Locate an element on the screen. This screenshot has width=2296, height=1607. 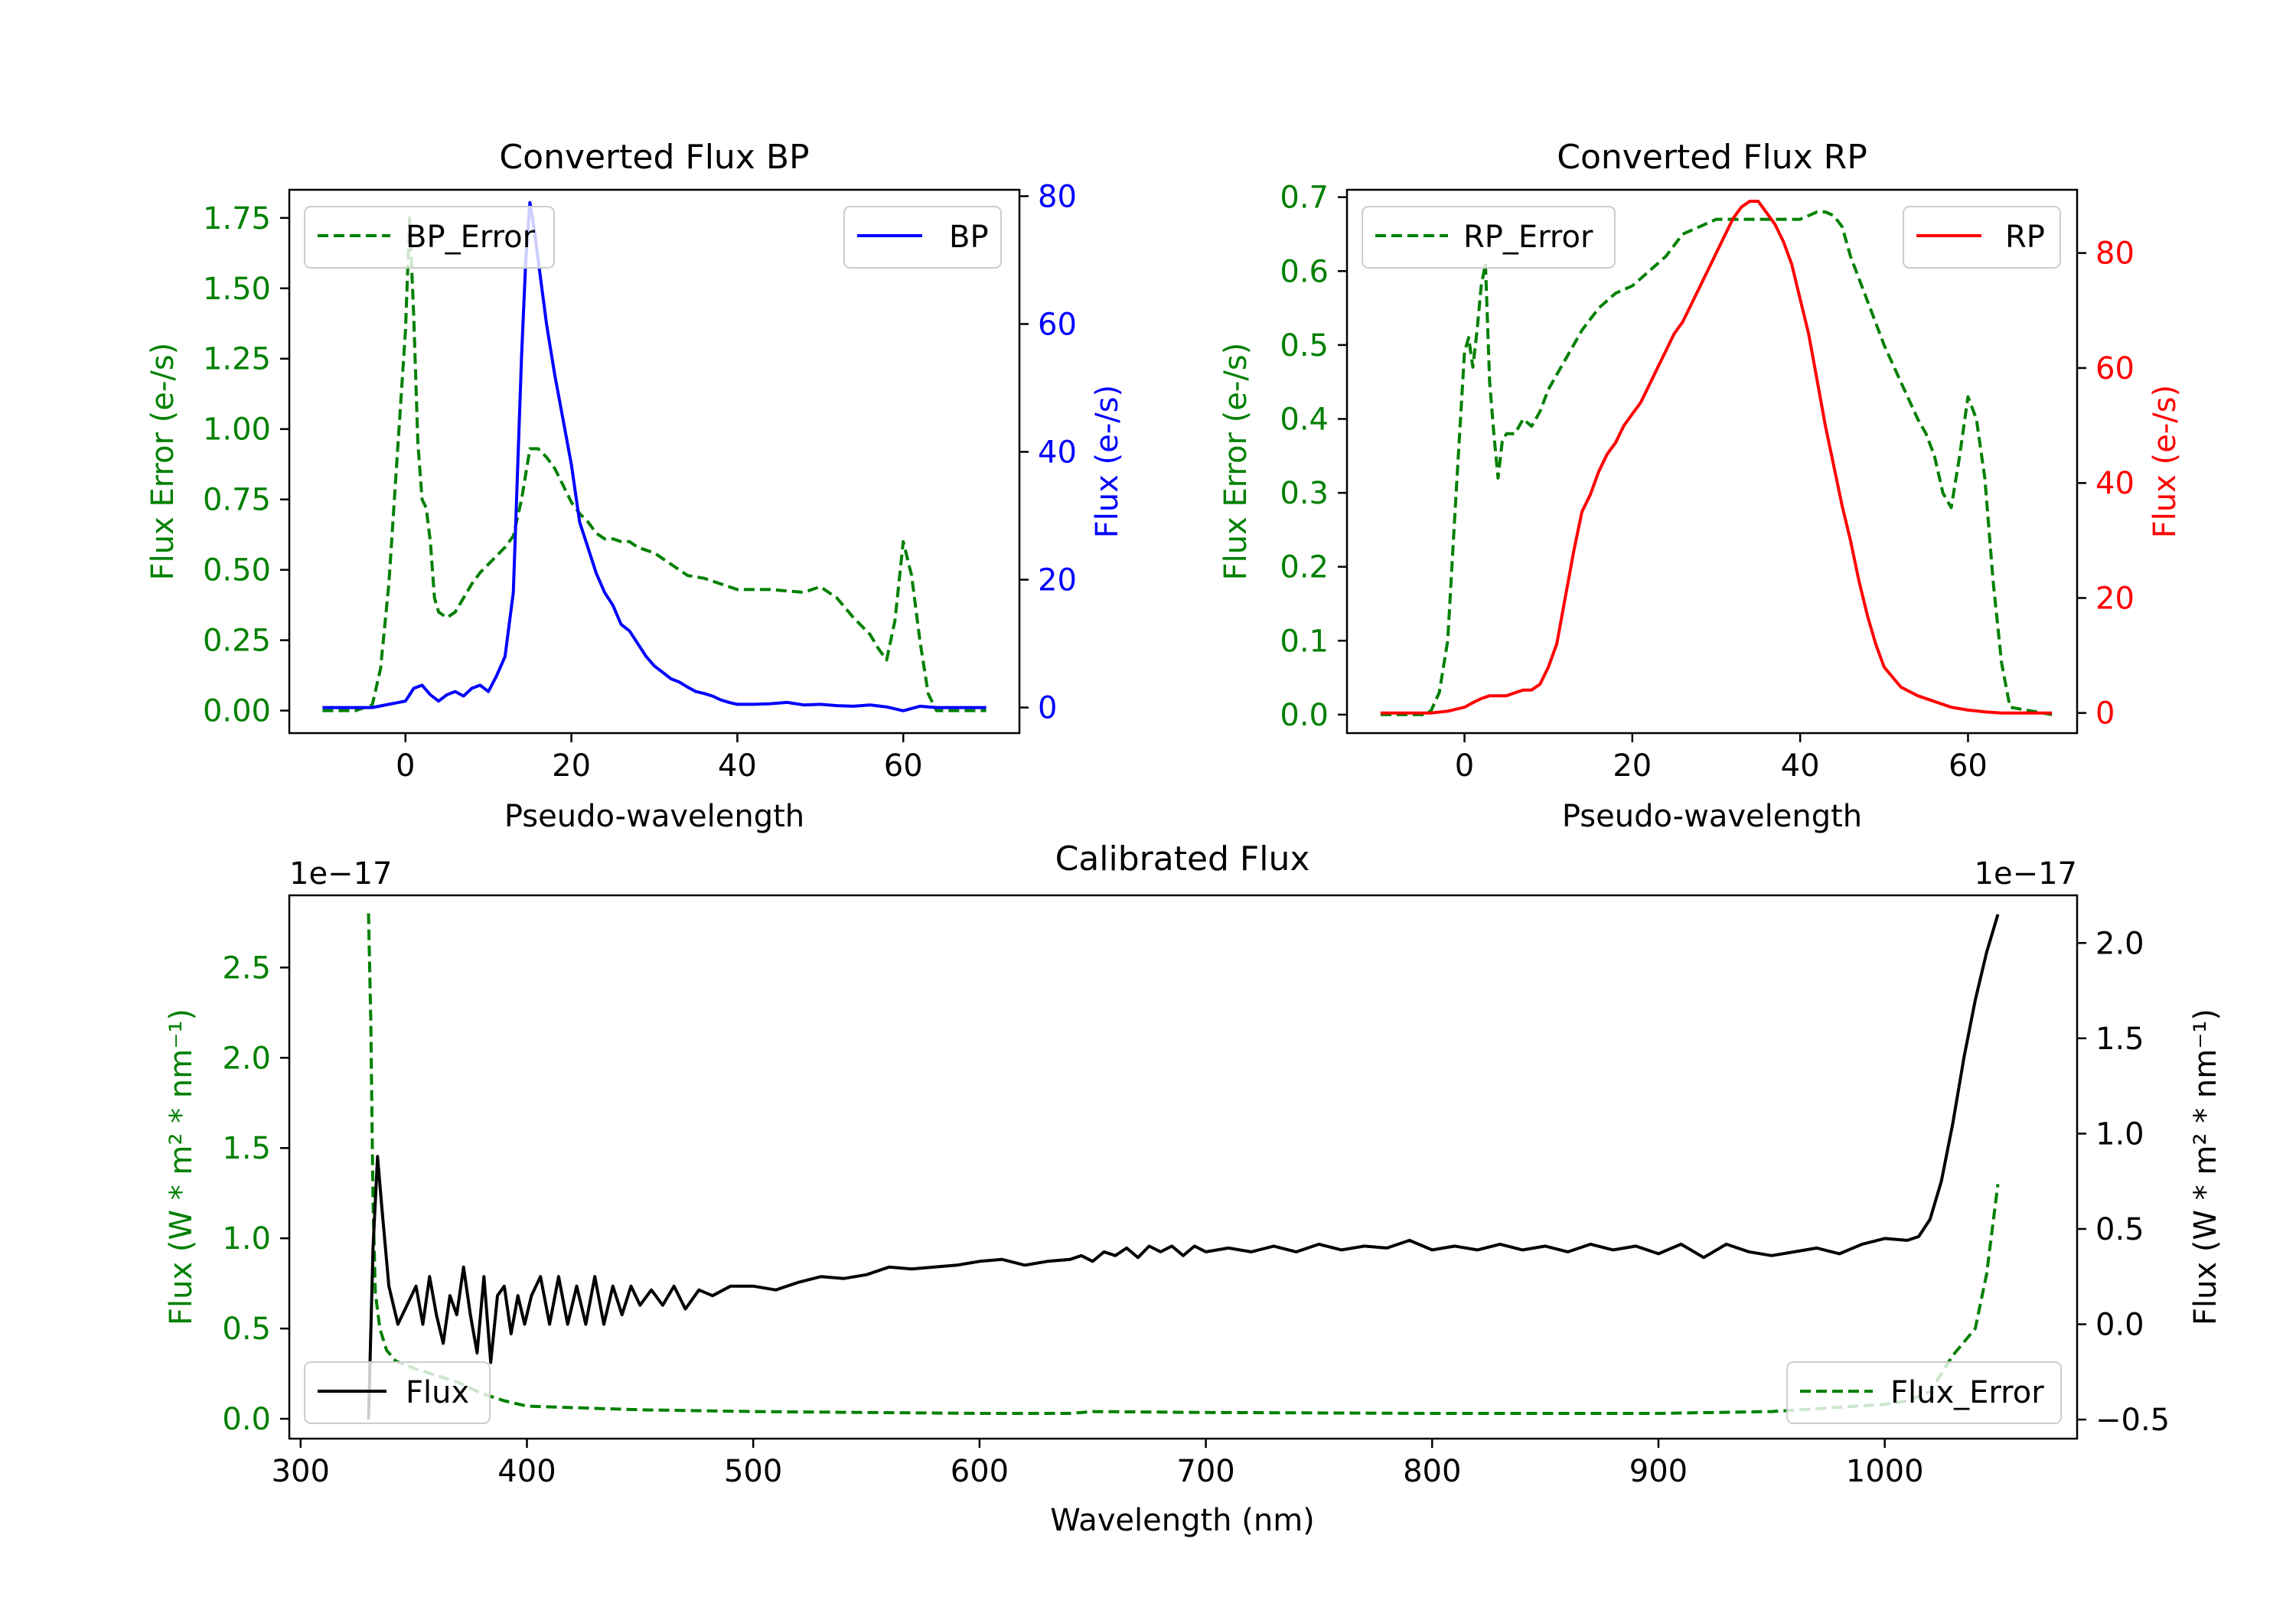
calibrated-right-tick-label: −0.5 is located at coordinates (2132, 1420).